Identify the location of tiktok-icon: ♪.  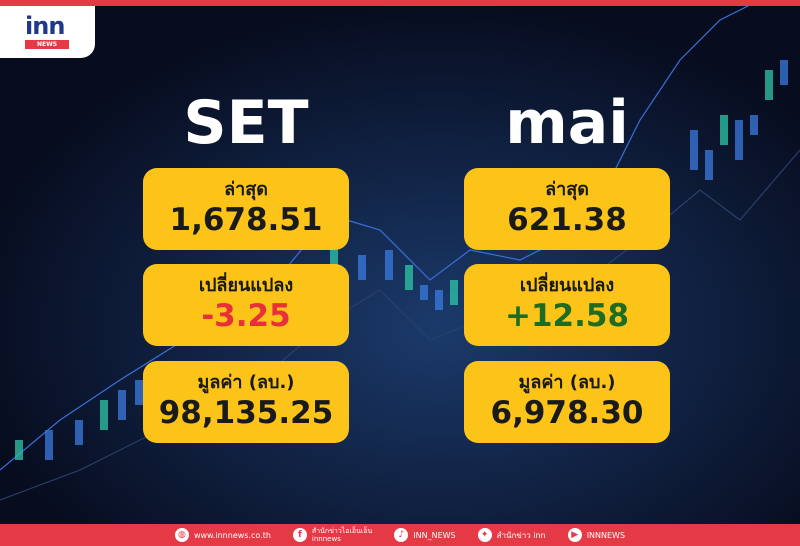
(401, 535).